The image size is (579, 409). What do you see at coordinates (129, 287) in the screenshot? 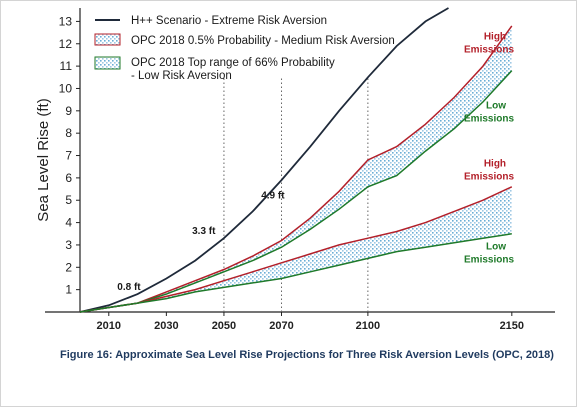
I see `value-annotation: 0.8 ft` at bounding box center [129, 287].